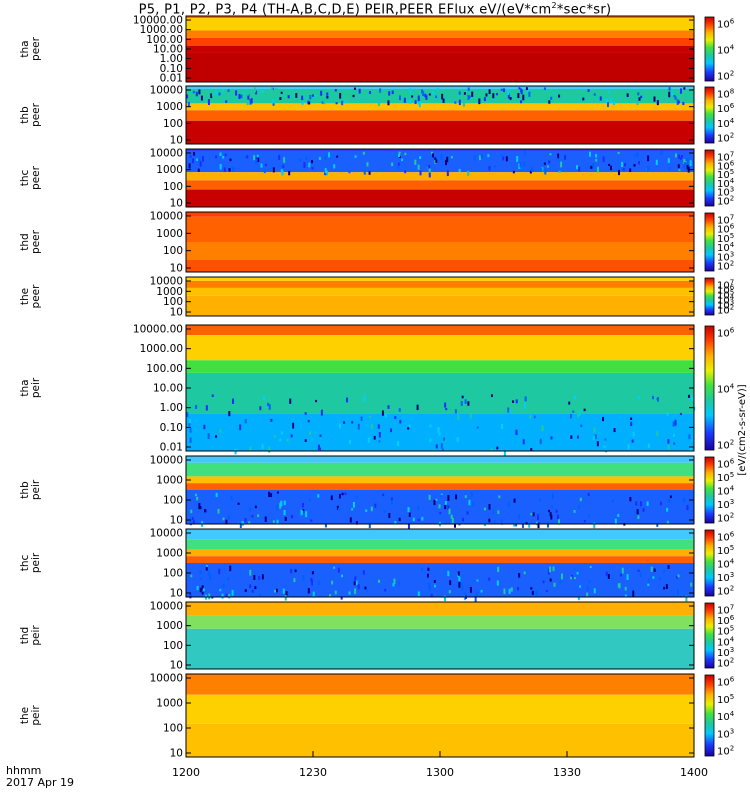 The width and height of the screenshot is (750, 800). I want to click on y-tick-label: 10000.00, so click(158, 330).